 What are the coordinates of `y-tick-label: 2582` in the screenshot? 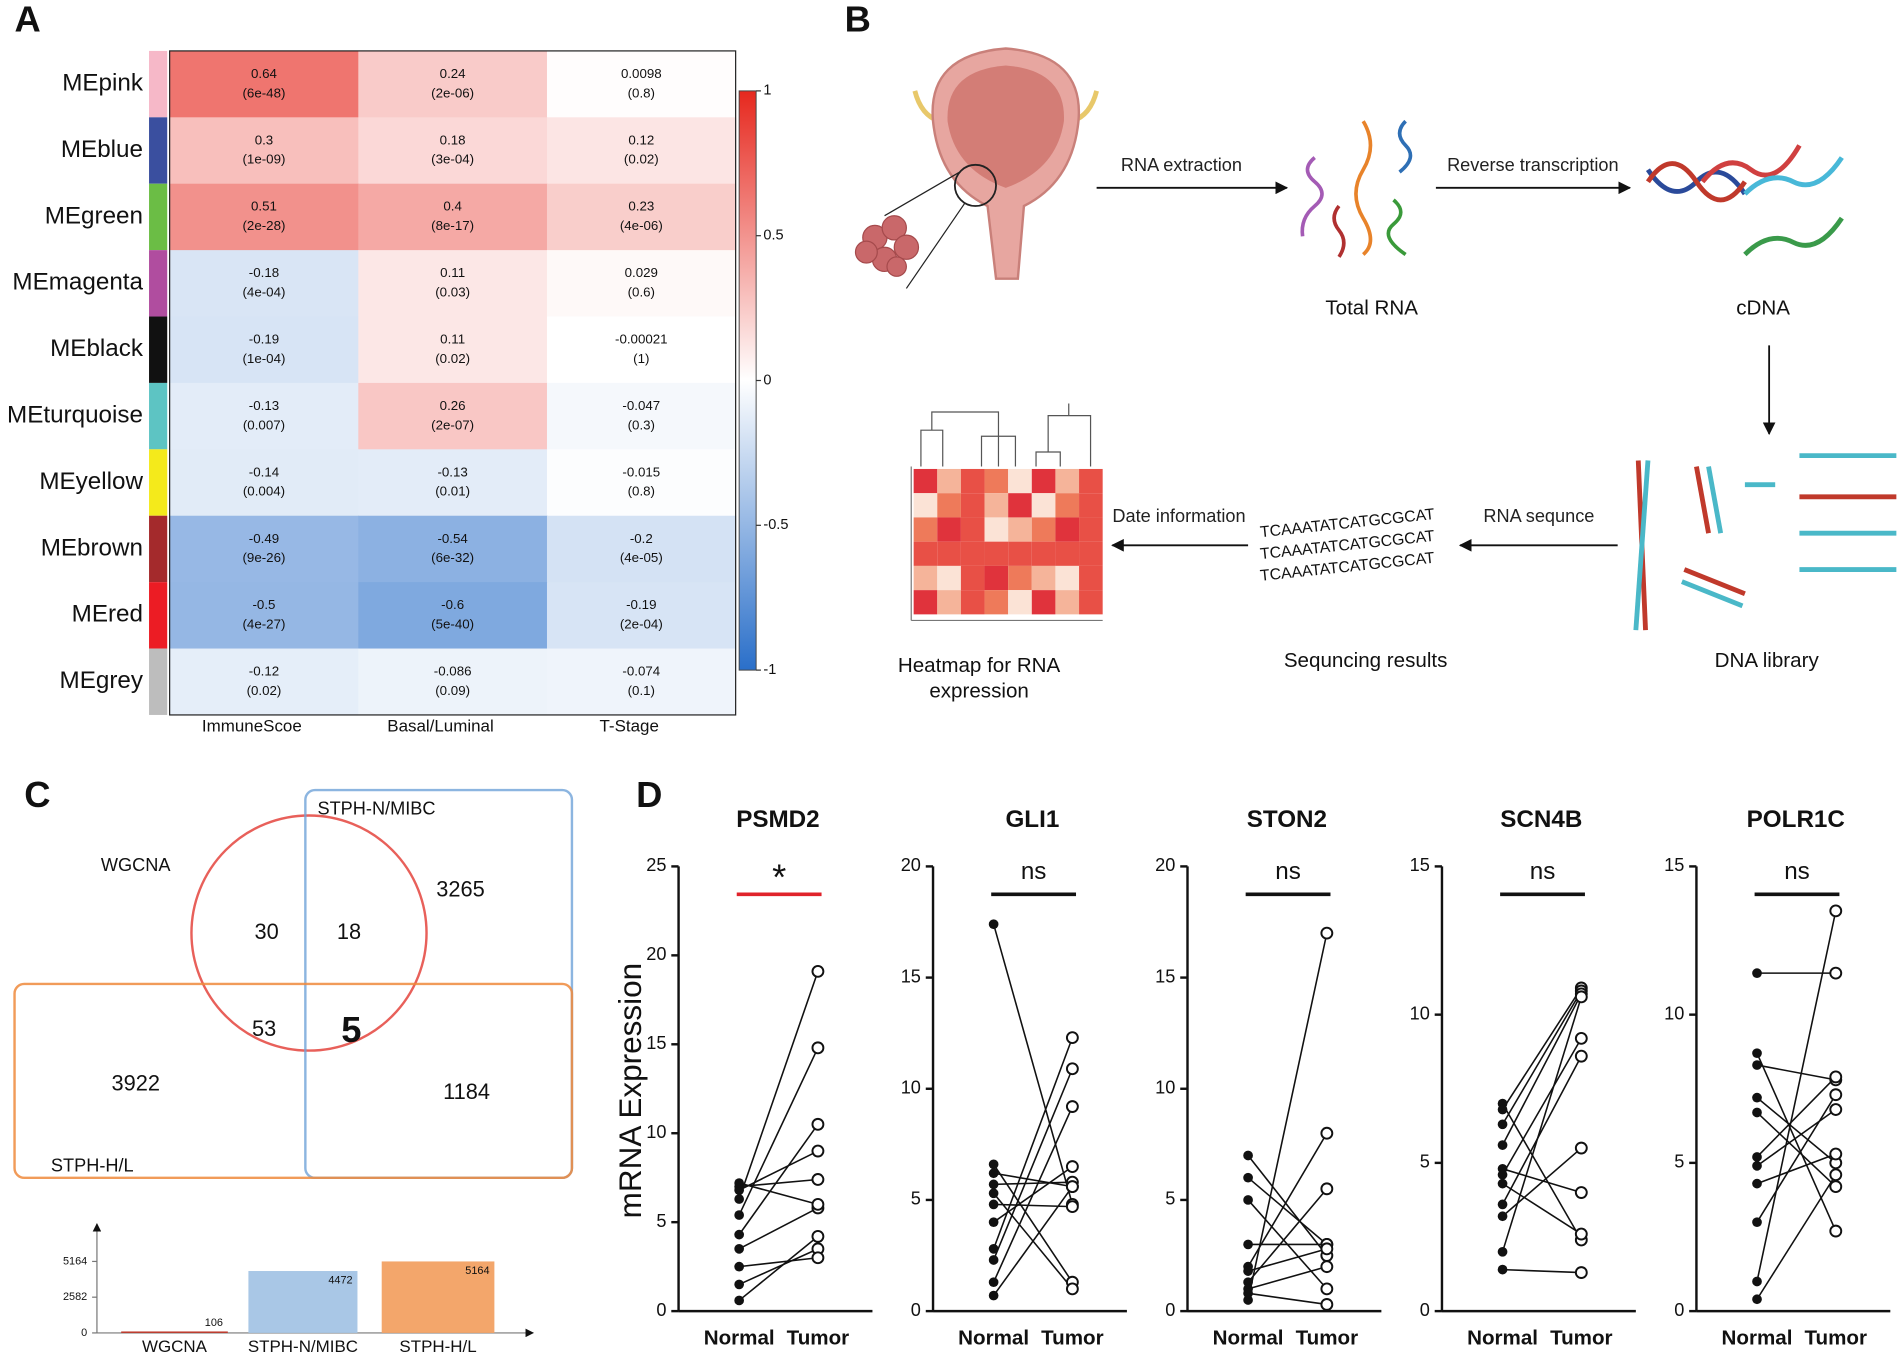 It's located at (75, 1297).